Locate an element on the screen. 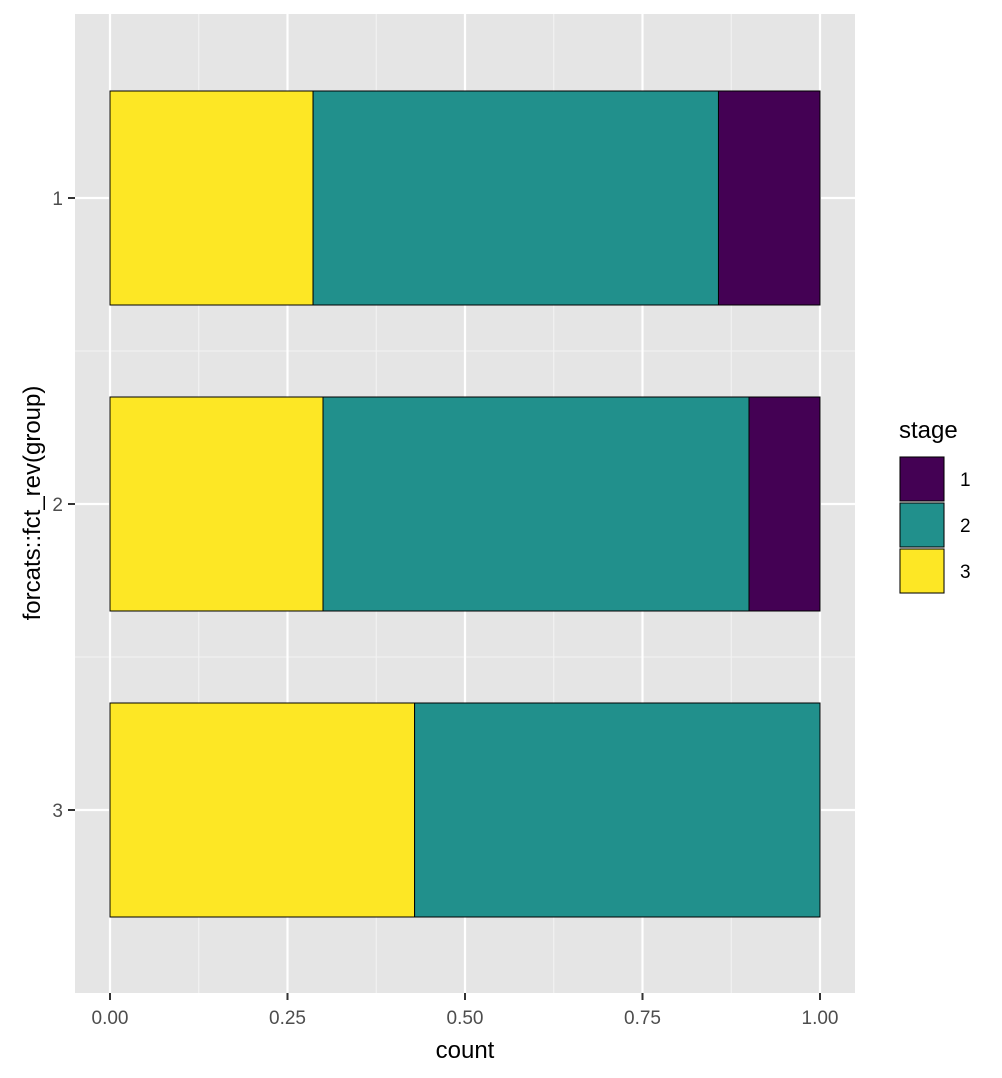 The height and width of the screenshot is (1078, 1002). x-tick-label: 0.25 is located at coordinates (287, 1018).